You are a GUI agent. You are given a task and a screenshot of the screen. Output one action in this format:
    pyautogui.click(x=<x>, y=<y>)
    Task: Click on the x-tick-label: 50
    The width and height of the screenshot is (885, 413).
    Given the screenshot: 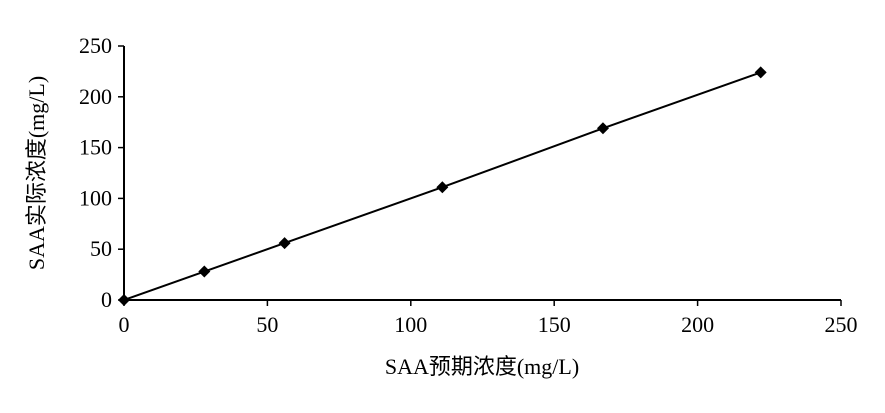 What is the action you would take?
    pyautogui.click(x=267, y=324)
    